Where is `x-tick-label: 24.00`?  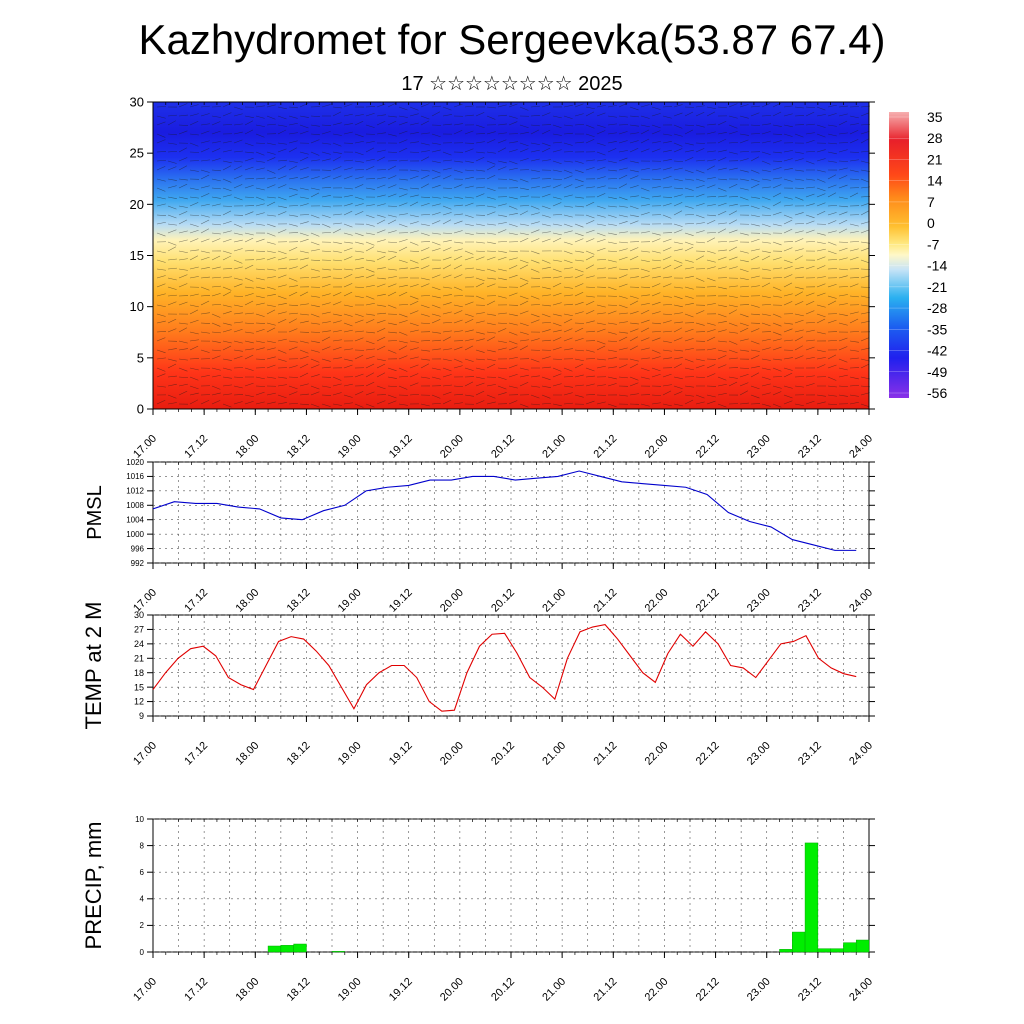
x-tick-label: 24.00 is located at coordinates (861, 601).